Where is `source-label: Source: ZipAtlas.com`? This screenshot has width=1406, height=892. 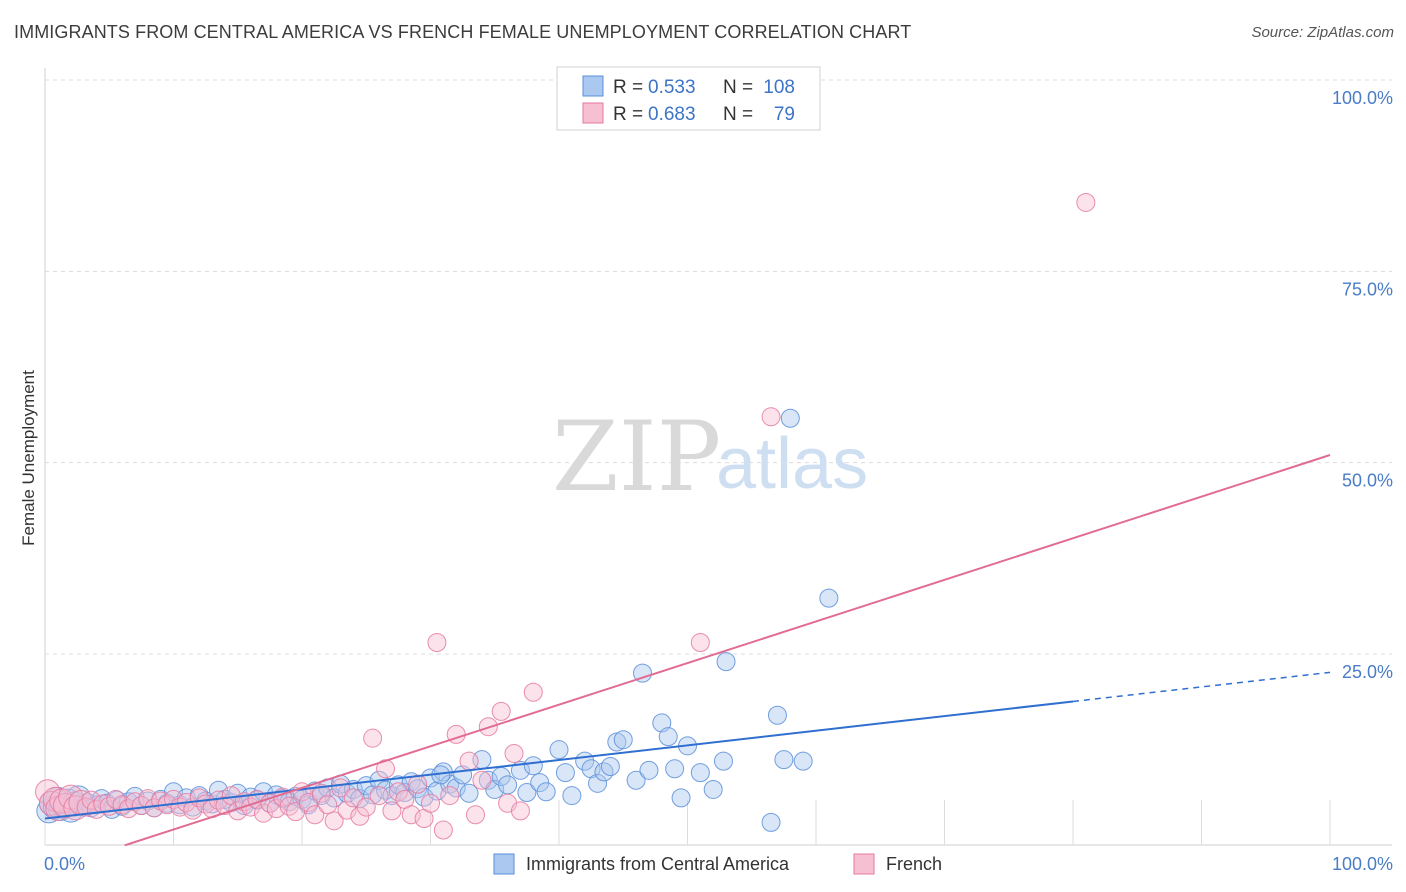
source-label: Source: ZipAtlas.com is located at coordinates (1322, 32).